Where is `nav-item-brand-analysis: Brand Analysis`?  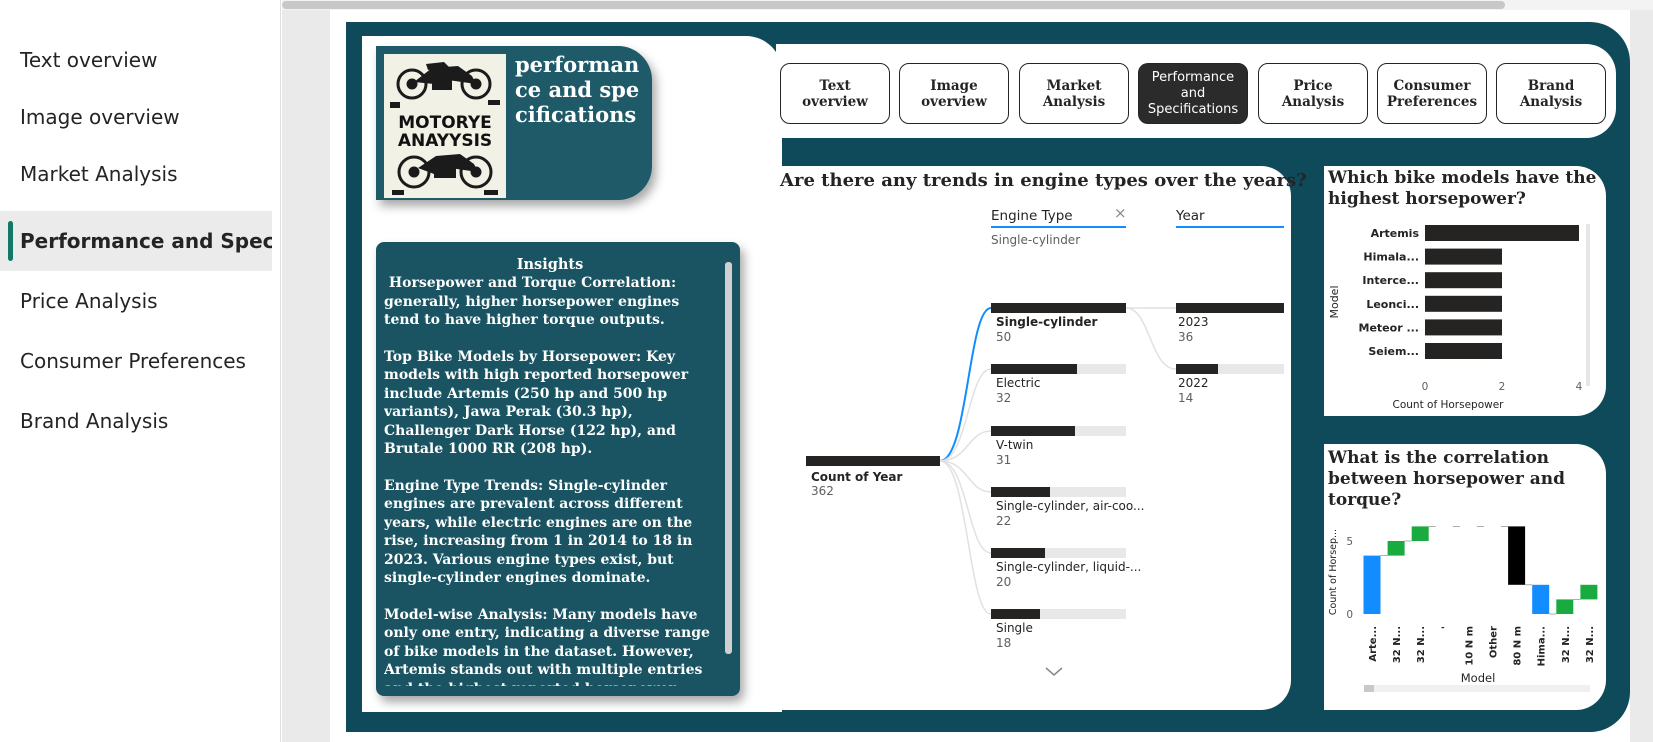
nav-item-brand-analysis: Brand Analysis is located at coordinates (94, 421).